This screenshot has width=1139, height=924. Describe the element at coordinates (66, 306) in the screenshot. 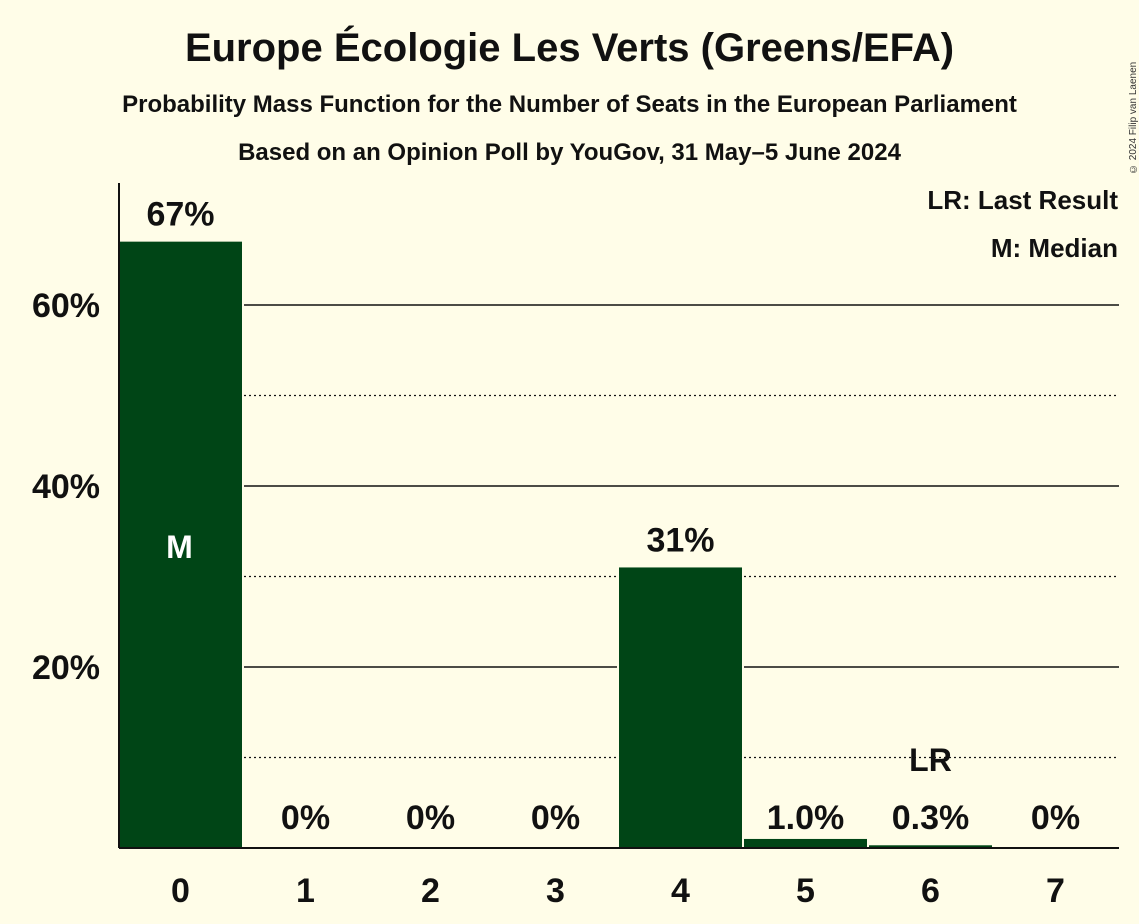

I see `y-tick-label: 60%` at that location.